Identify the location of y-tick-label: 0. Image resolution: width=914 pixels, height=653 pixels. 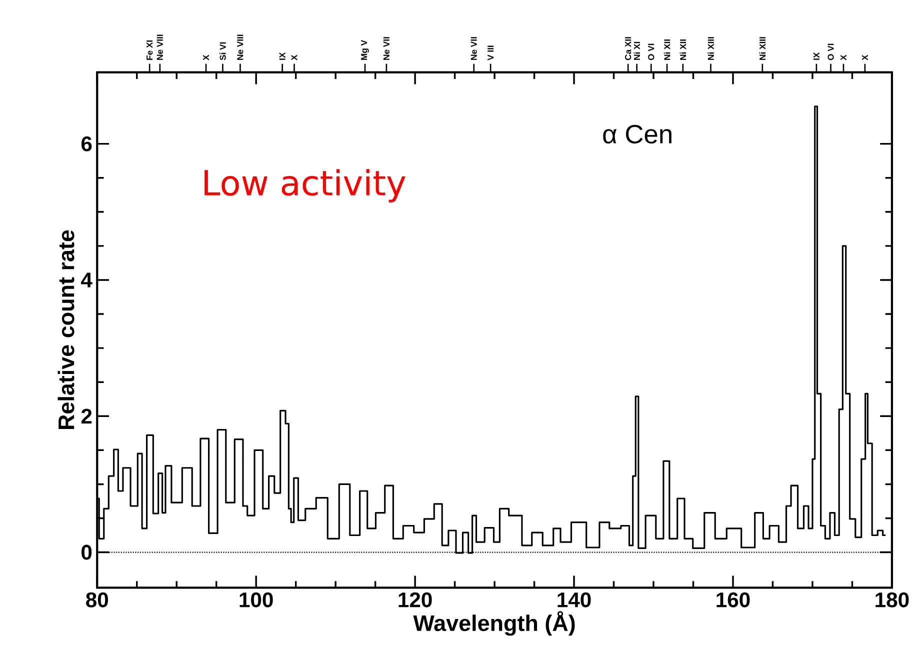
(87, 552).